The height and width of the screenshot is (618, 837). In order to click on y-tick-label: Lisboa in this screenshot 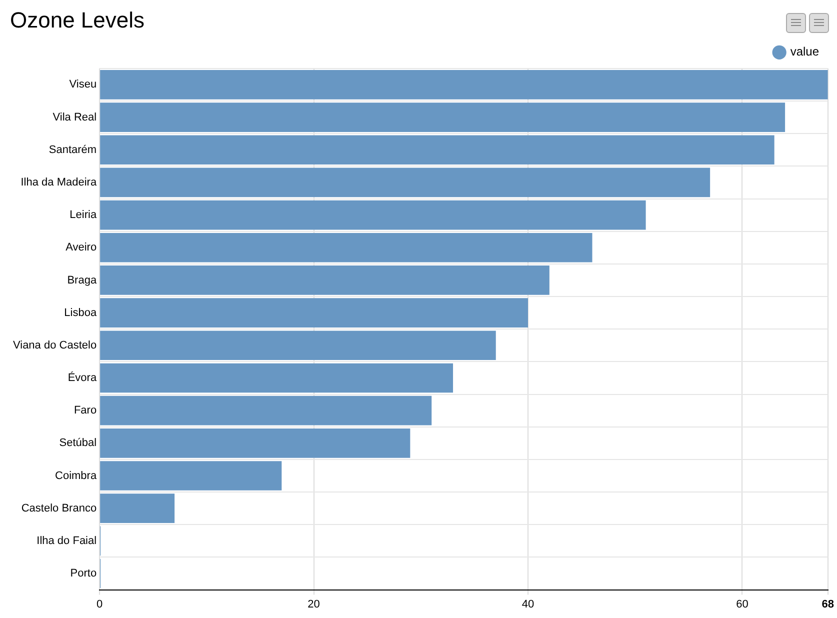, I will do `click(81, 312)`.